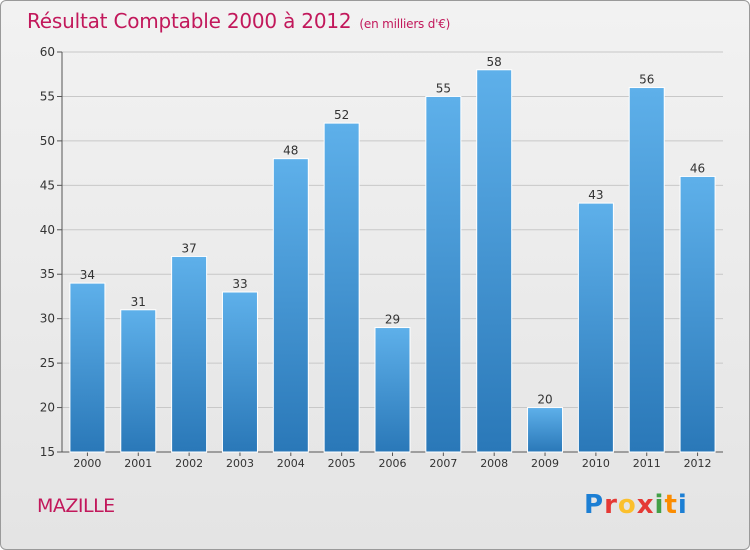 The image size is (750, 550). Describe the element at coordinates (341, 287) in the screenshot. I see `bar-2005` at that location.